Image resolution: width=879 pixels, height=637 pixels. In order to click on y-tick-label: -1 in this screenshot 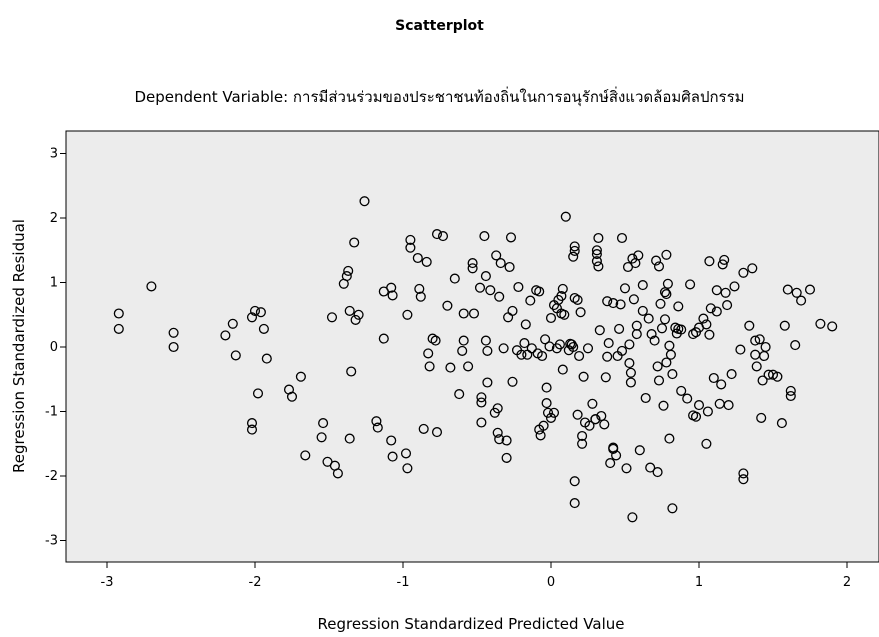, I will do `click(51, 412)`.